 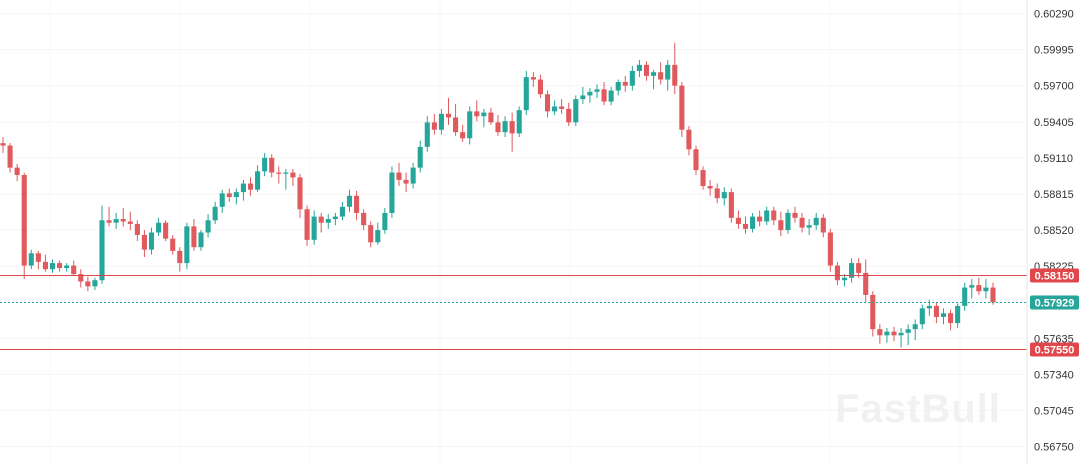 I want to click on y-tick-label-3: 0.59405, so click(x=1054, y=123).